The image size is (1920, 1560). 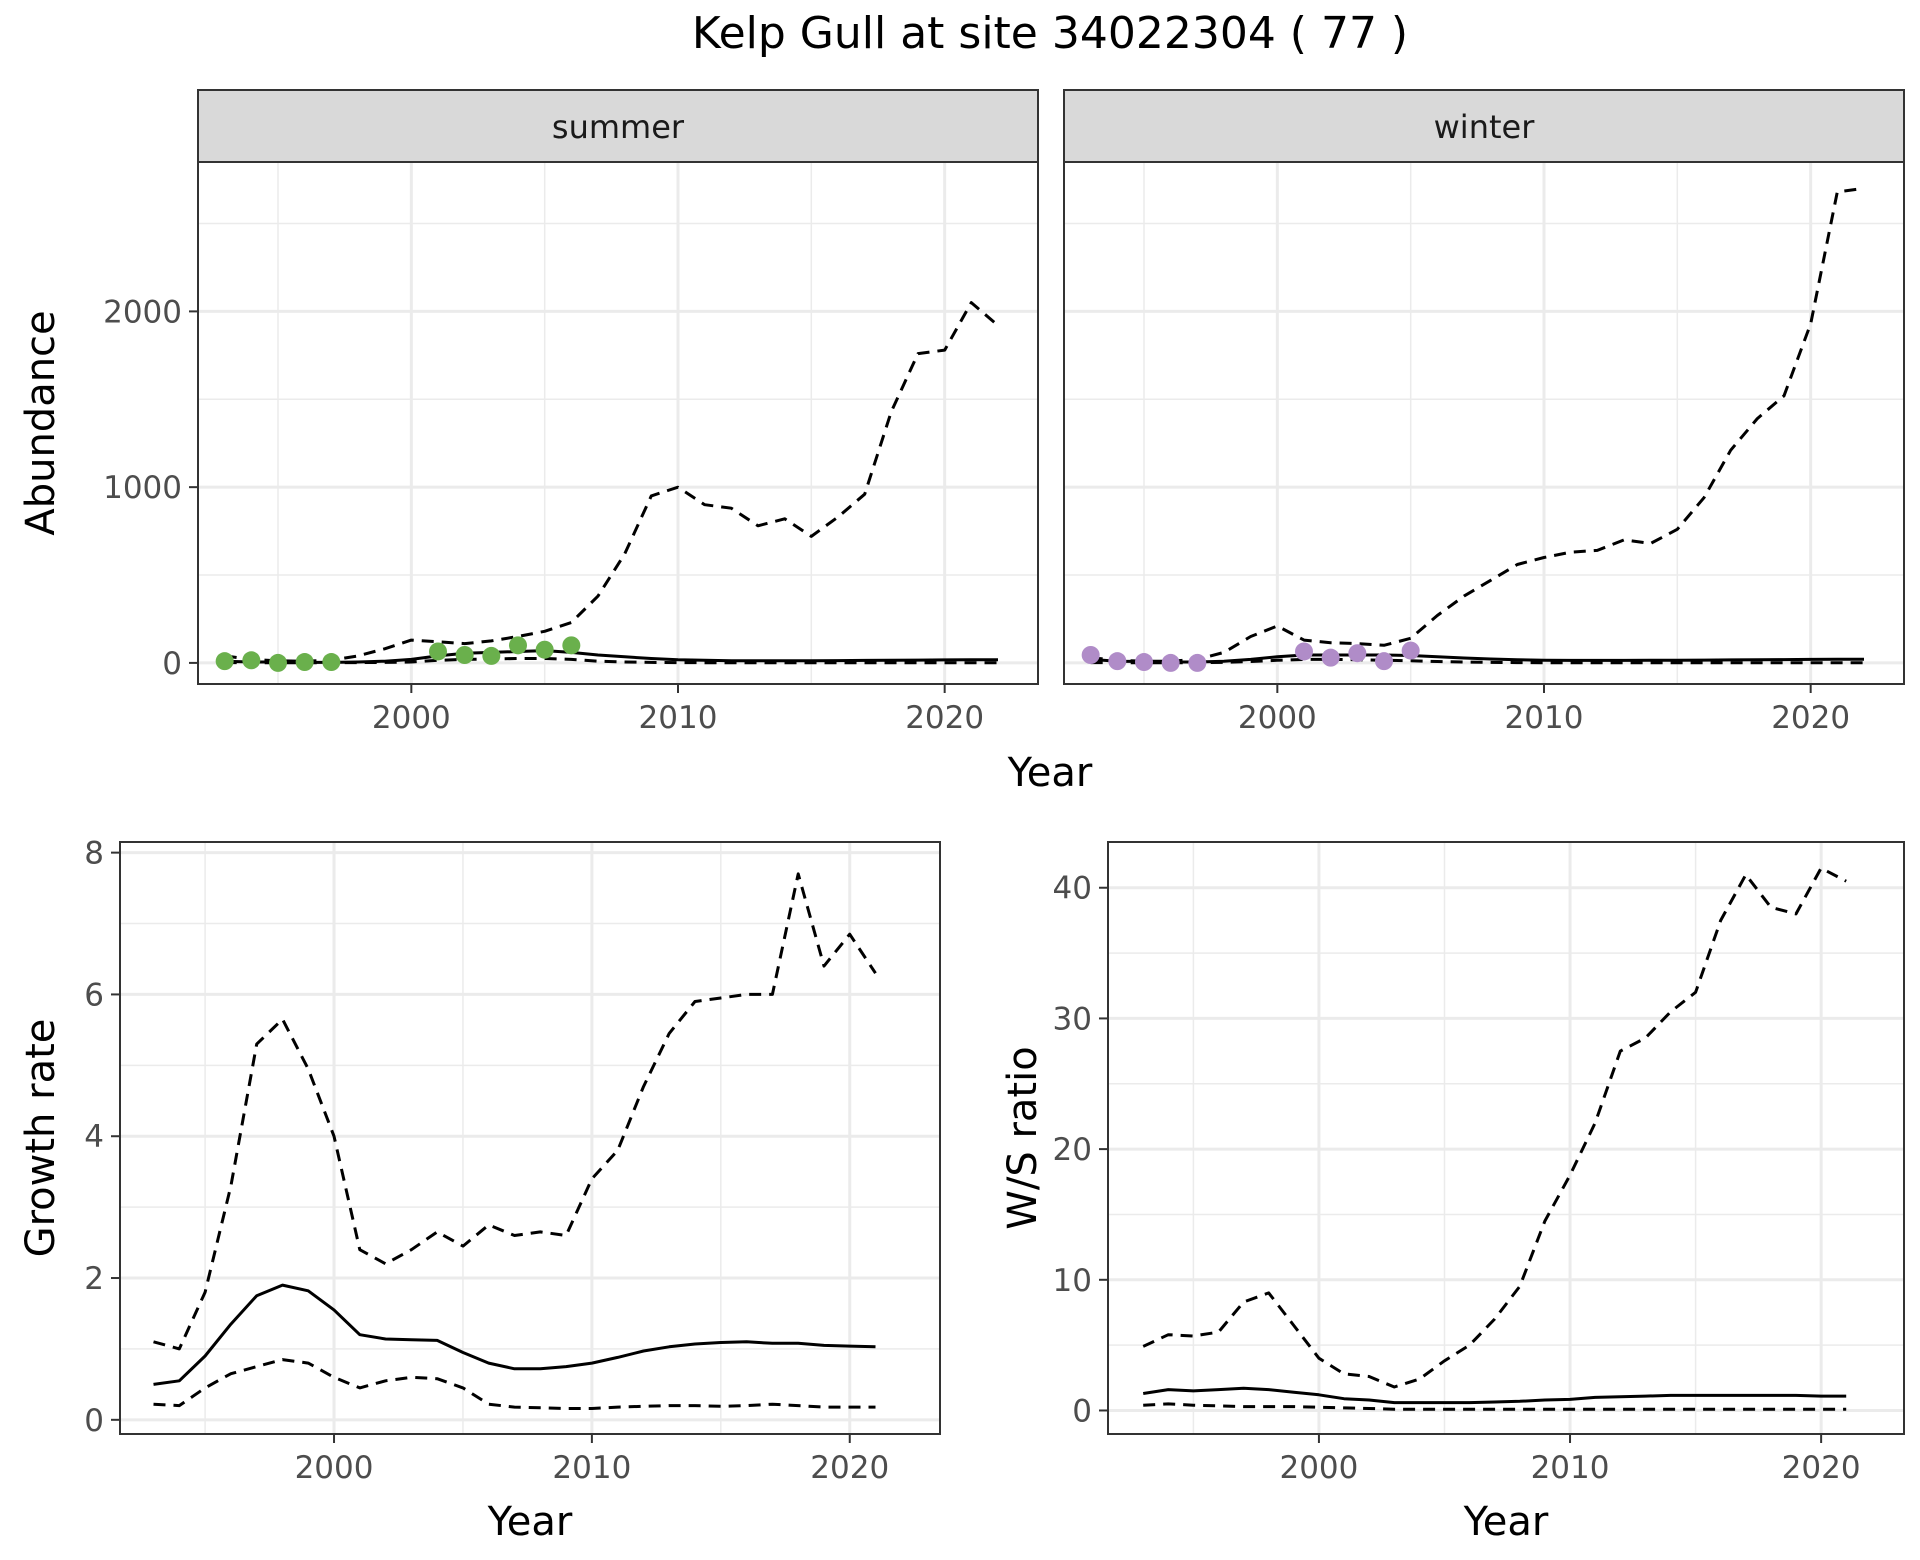 I want to click on y-tick-label: 8, so click(x=94, y=854).